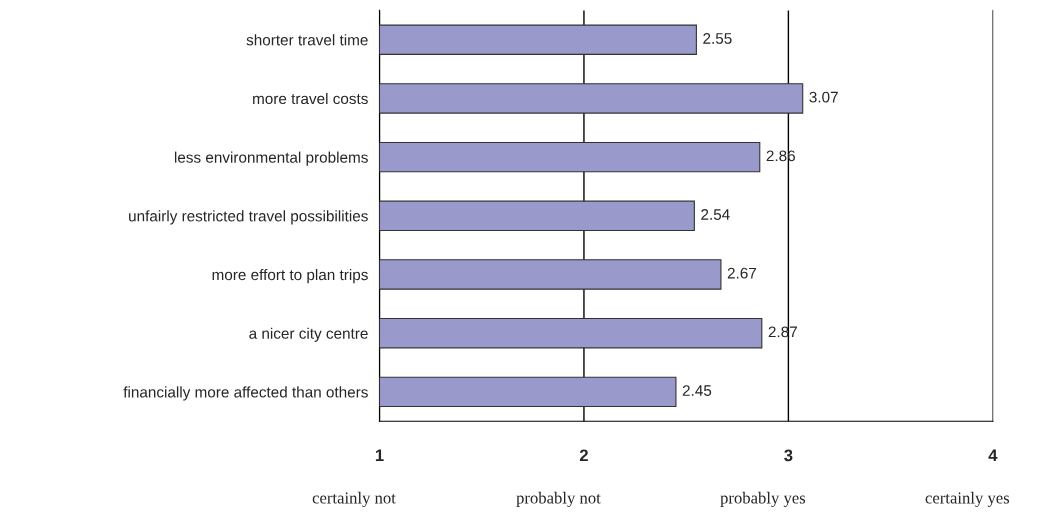 The image size is (1063, 520). What do you see at coordinates (788, 455) in the screenshot?
I see `x-tick-label: 3` at bounding box center [788, 455].